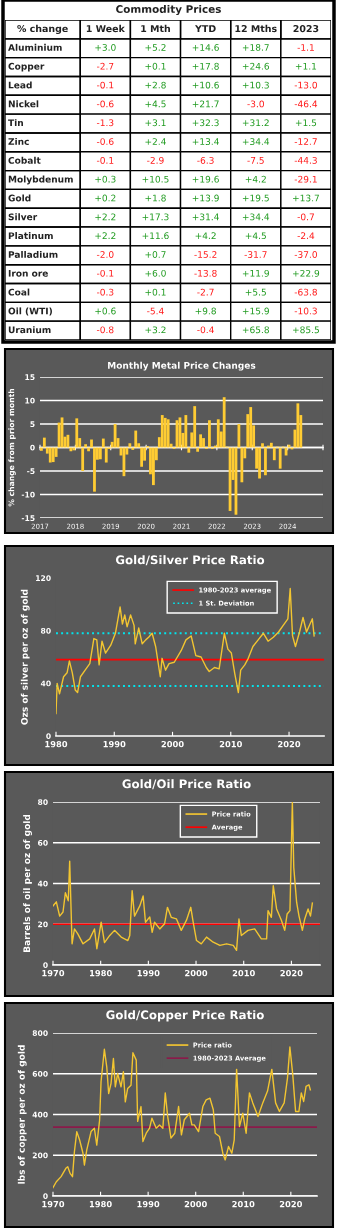 This screenshot has height=1229, width=338. Describe the element at coordinates (19, 292) in the screenshot. I see `y-tick-label: Coal` at that location.